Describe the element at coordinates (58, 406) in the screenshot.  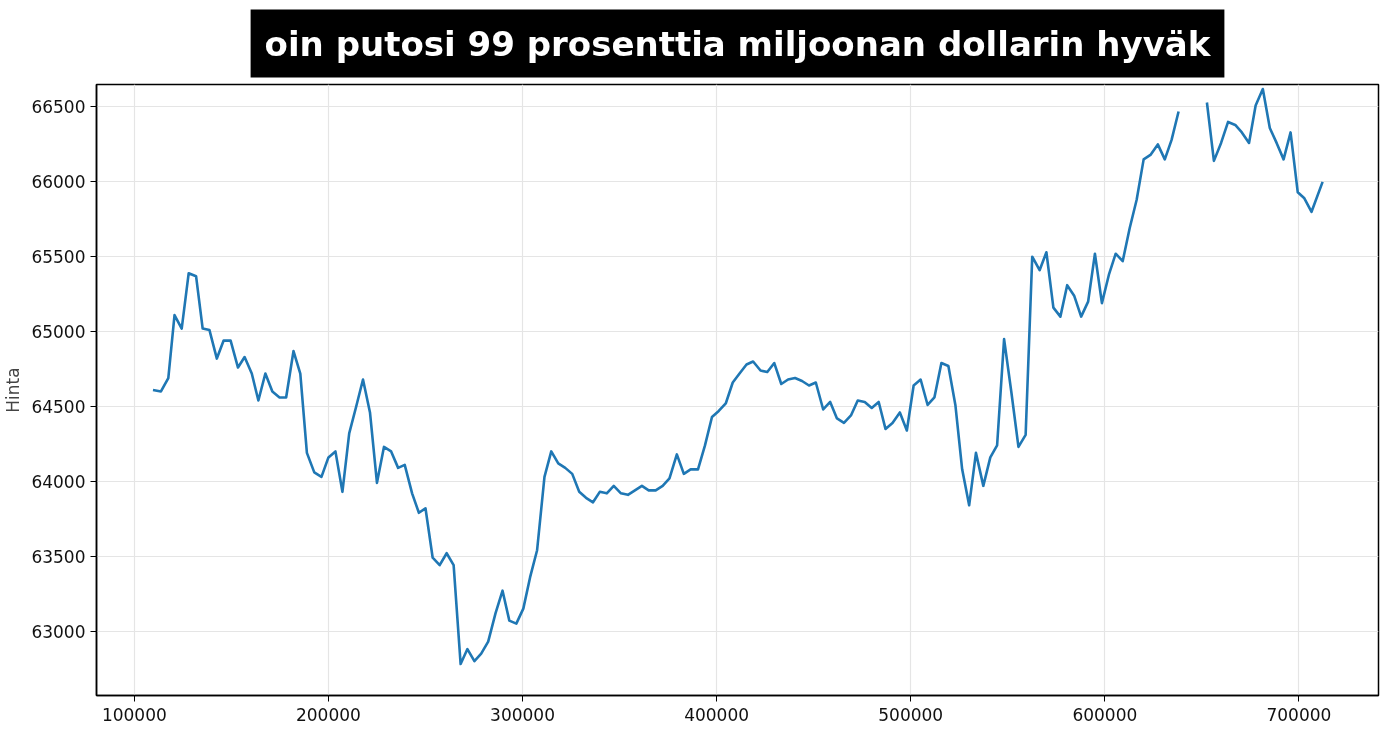
I see `y-tick-label: 64500` at that location.